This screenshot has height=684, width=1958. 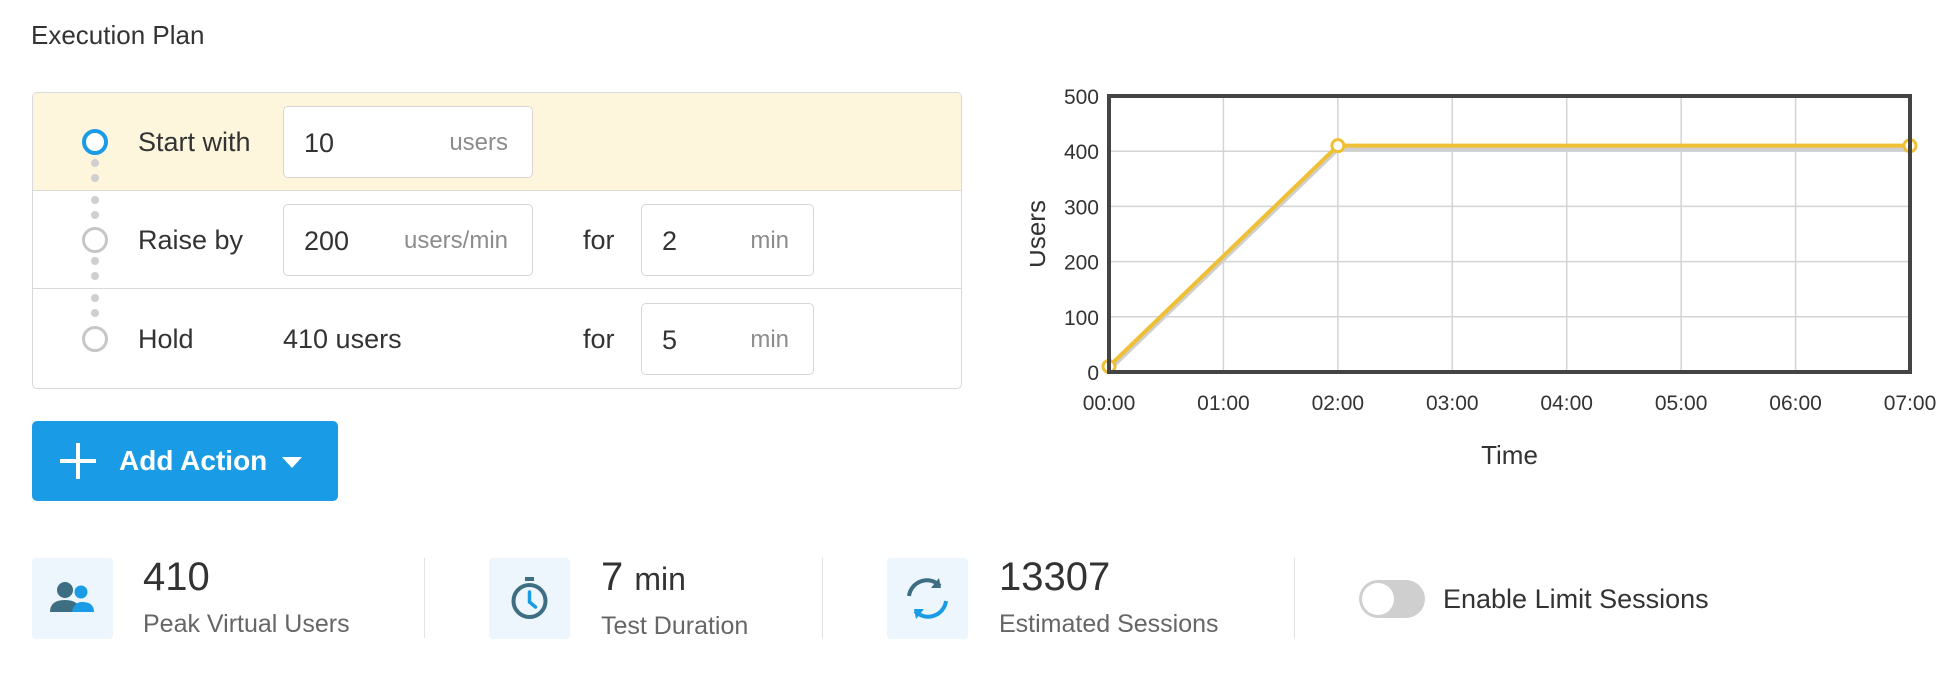 I want to click on y-tick-label: 500, so click(x=1081, y=97).